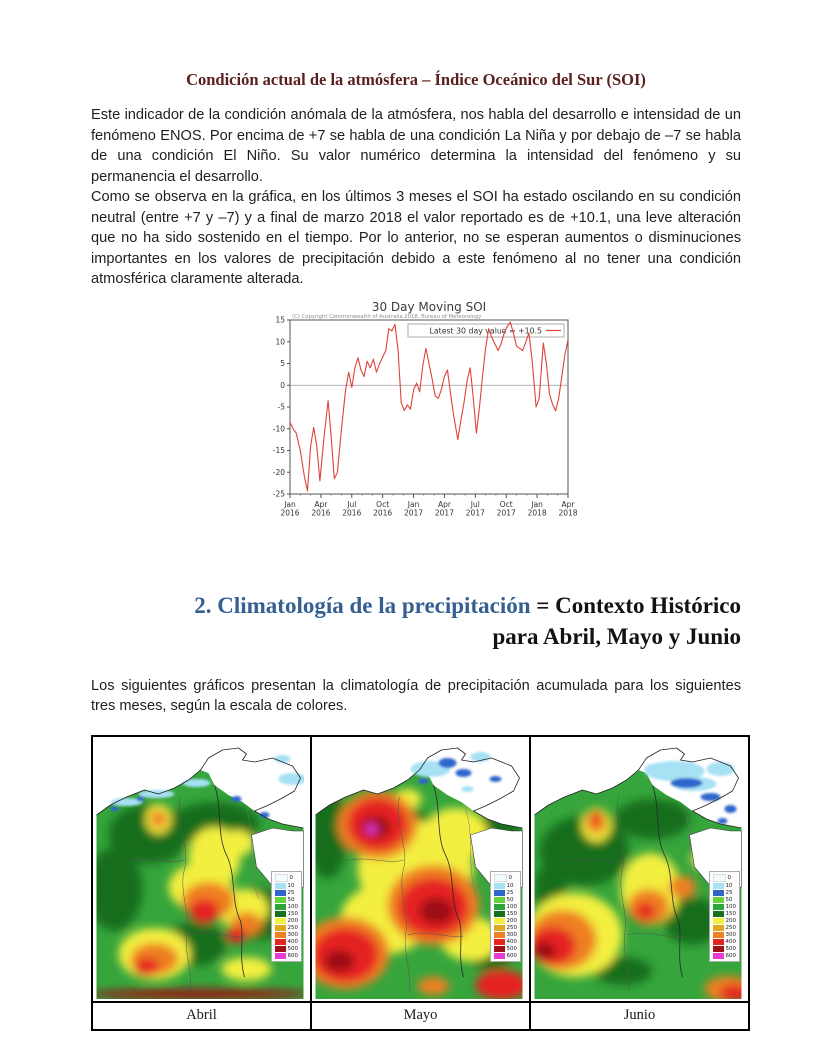 This screenshot has height=1056, width=816. I want to click on caption-abril: Abril, so click(201, 1015).